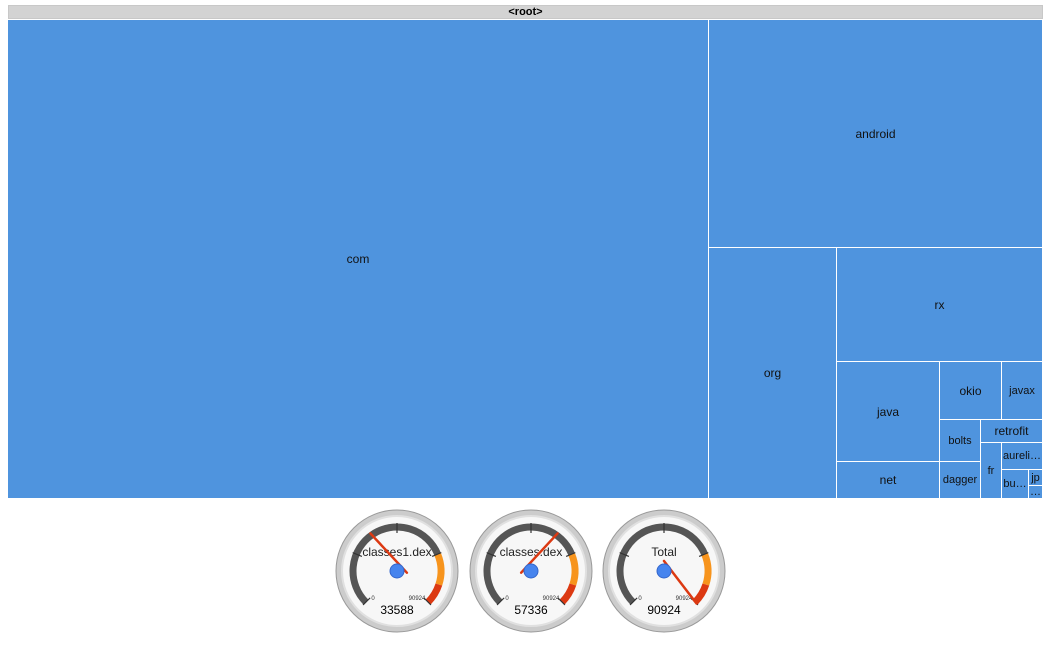  I want to click on treemap-cell-15: jp, so click(1036, 478).